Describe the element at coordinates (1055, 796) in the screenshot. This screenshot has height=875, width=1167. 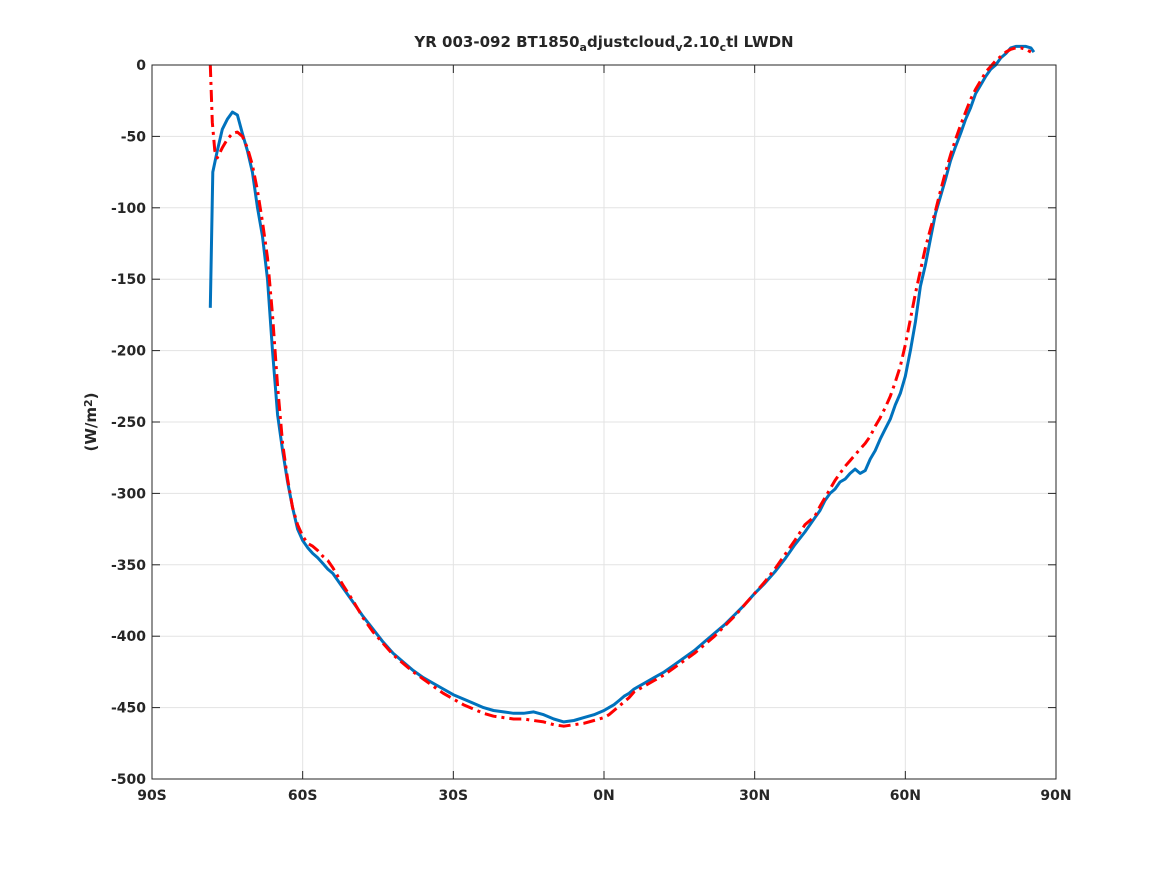
I see `x-tick-label: 90N` at that location.